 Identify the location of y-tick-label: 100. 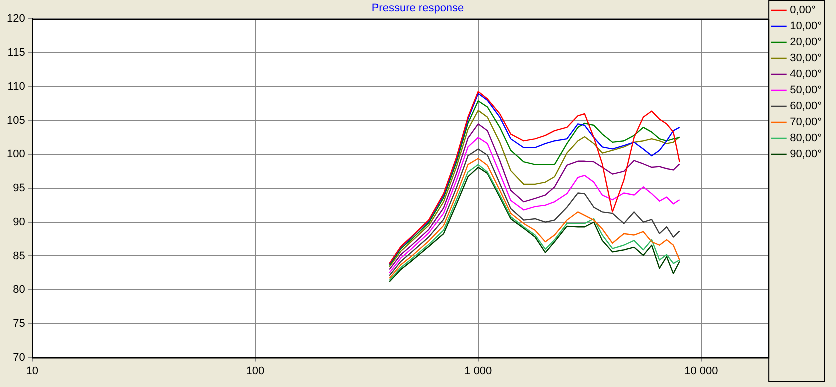
(16, 154).